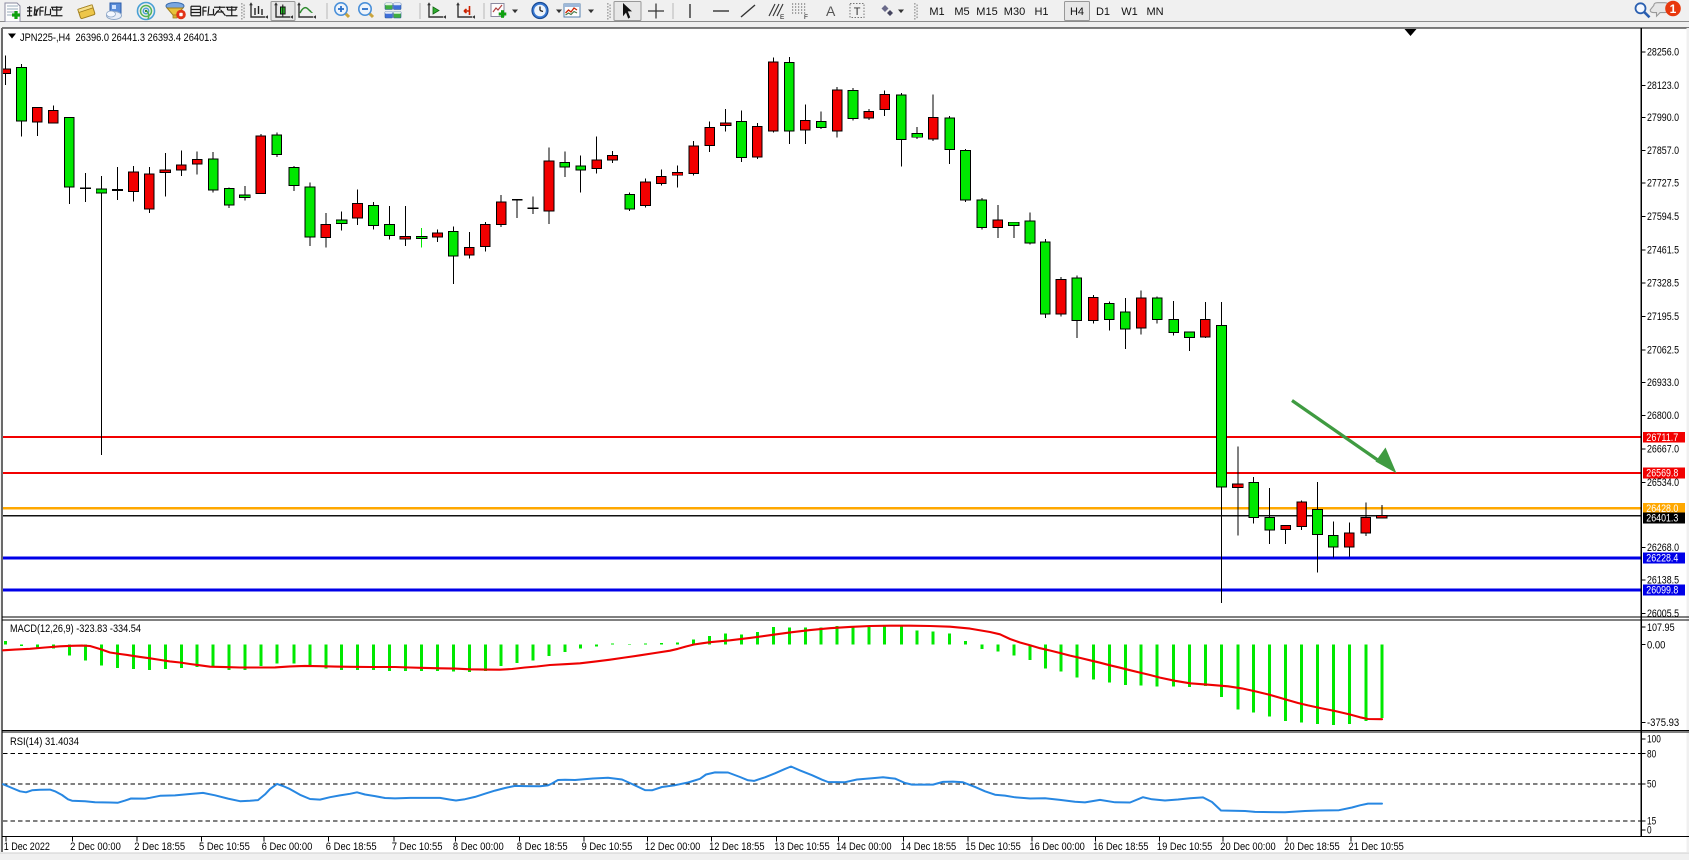 The width and height of the screenshot is (1689, 860). I want to click on svg-text: 0, so click(1649, 831).